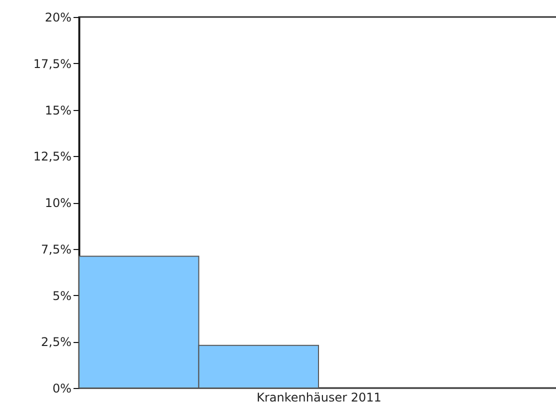 This screenshot has height=417, width=556. What do you see at coordinates (62, 295) in the screenshot?
I see `y-tick-label: 5%` at bounding box center [62, 295].